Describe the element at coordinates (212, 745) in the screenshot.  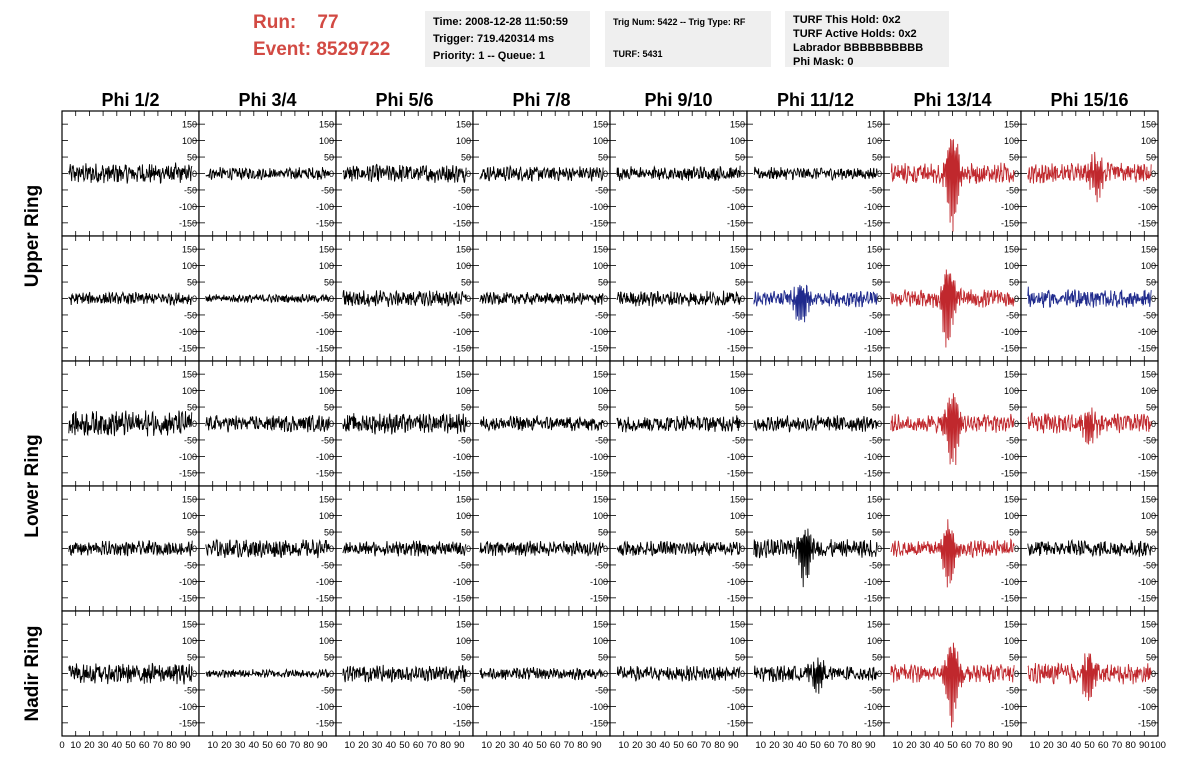
I see `x-tick-label-c2-1: 10` at that location.